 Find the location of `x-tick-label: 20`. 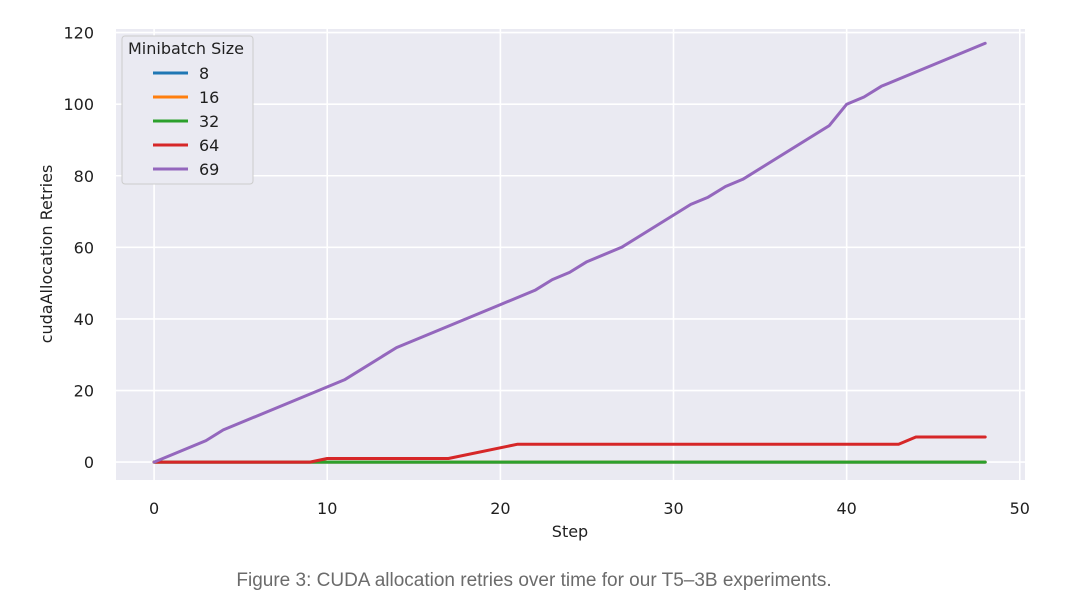

x-tick-label: 20 is located at coordinates (500, 508).